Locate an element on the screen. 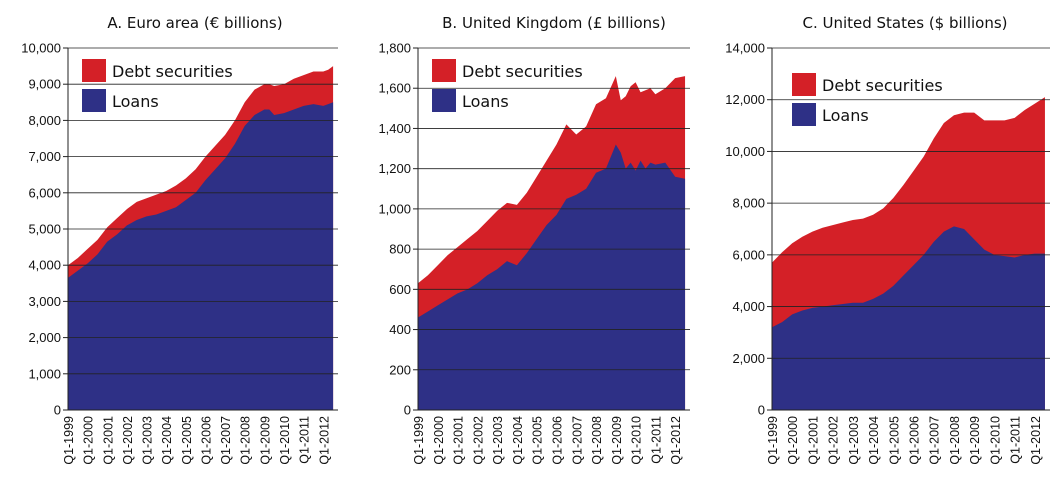 The height and width of the screenshot is (477, 1053). y-tick-label: 12,000 is located at coordinates (745, 99).